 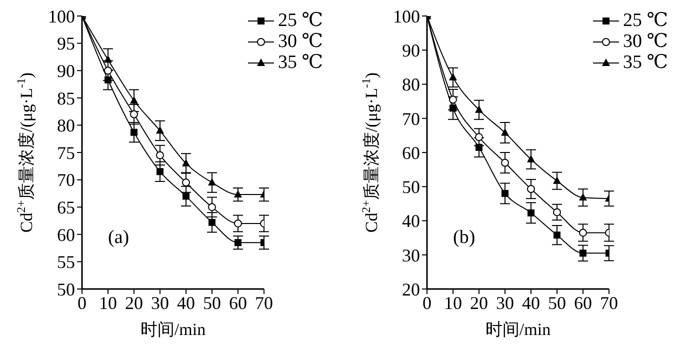 I want to click on y-tick-label: 65, so click(x=66, y=207).